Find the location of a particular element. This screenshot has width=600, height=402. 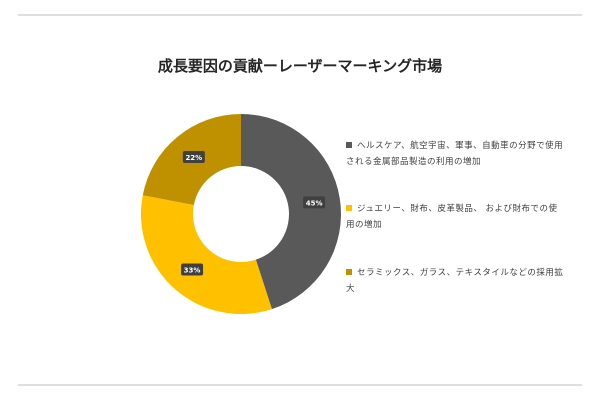

legend-item: ヘルスケア、航空宇宙、軍事、自動車の分野で使用される金属部品製造の利用の増加 is located at coordinates (456, 154).